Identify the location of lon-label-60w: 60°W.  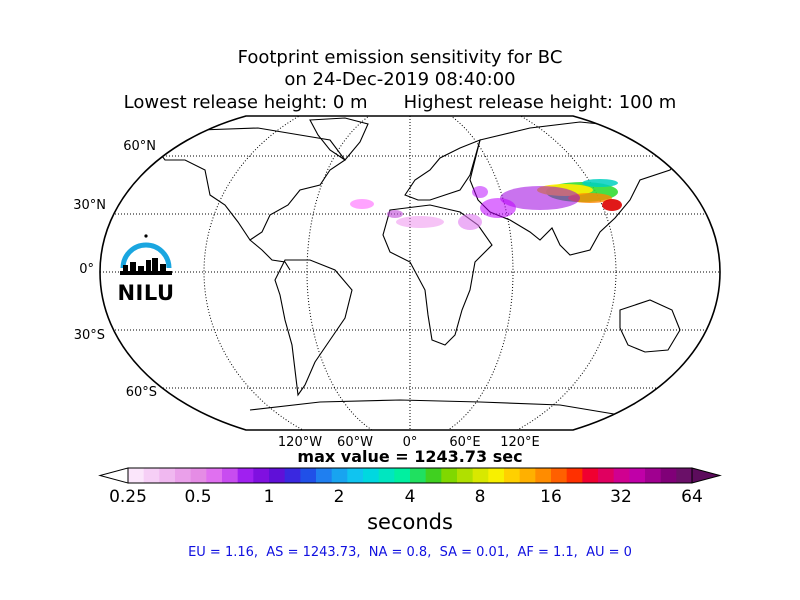
(355, 442).